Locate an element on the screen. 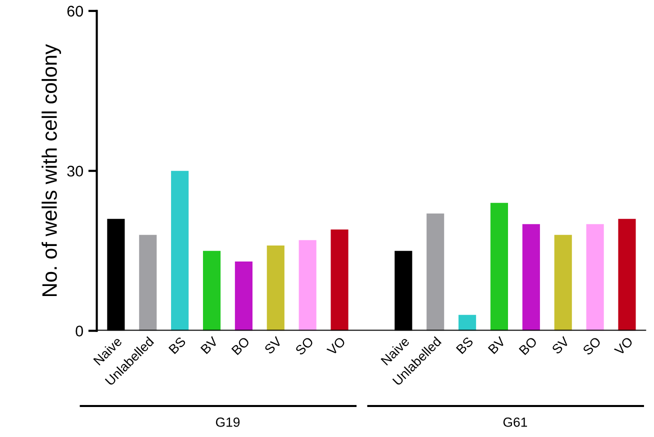 The width and height of the screenshot is (654, 437). y-tick-label: 30 is located at coordinates (75, 171).